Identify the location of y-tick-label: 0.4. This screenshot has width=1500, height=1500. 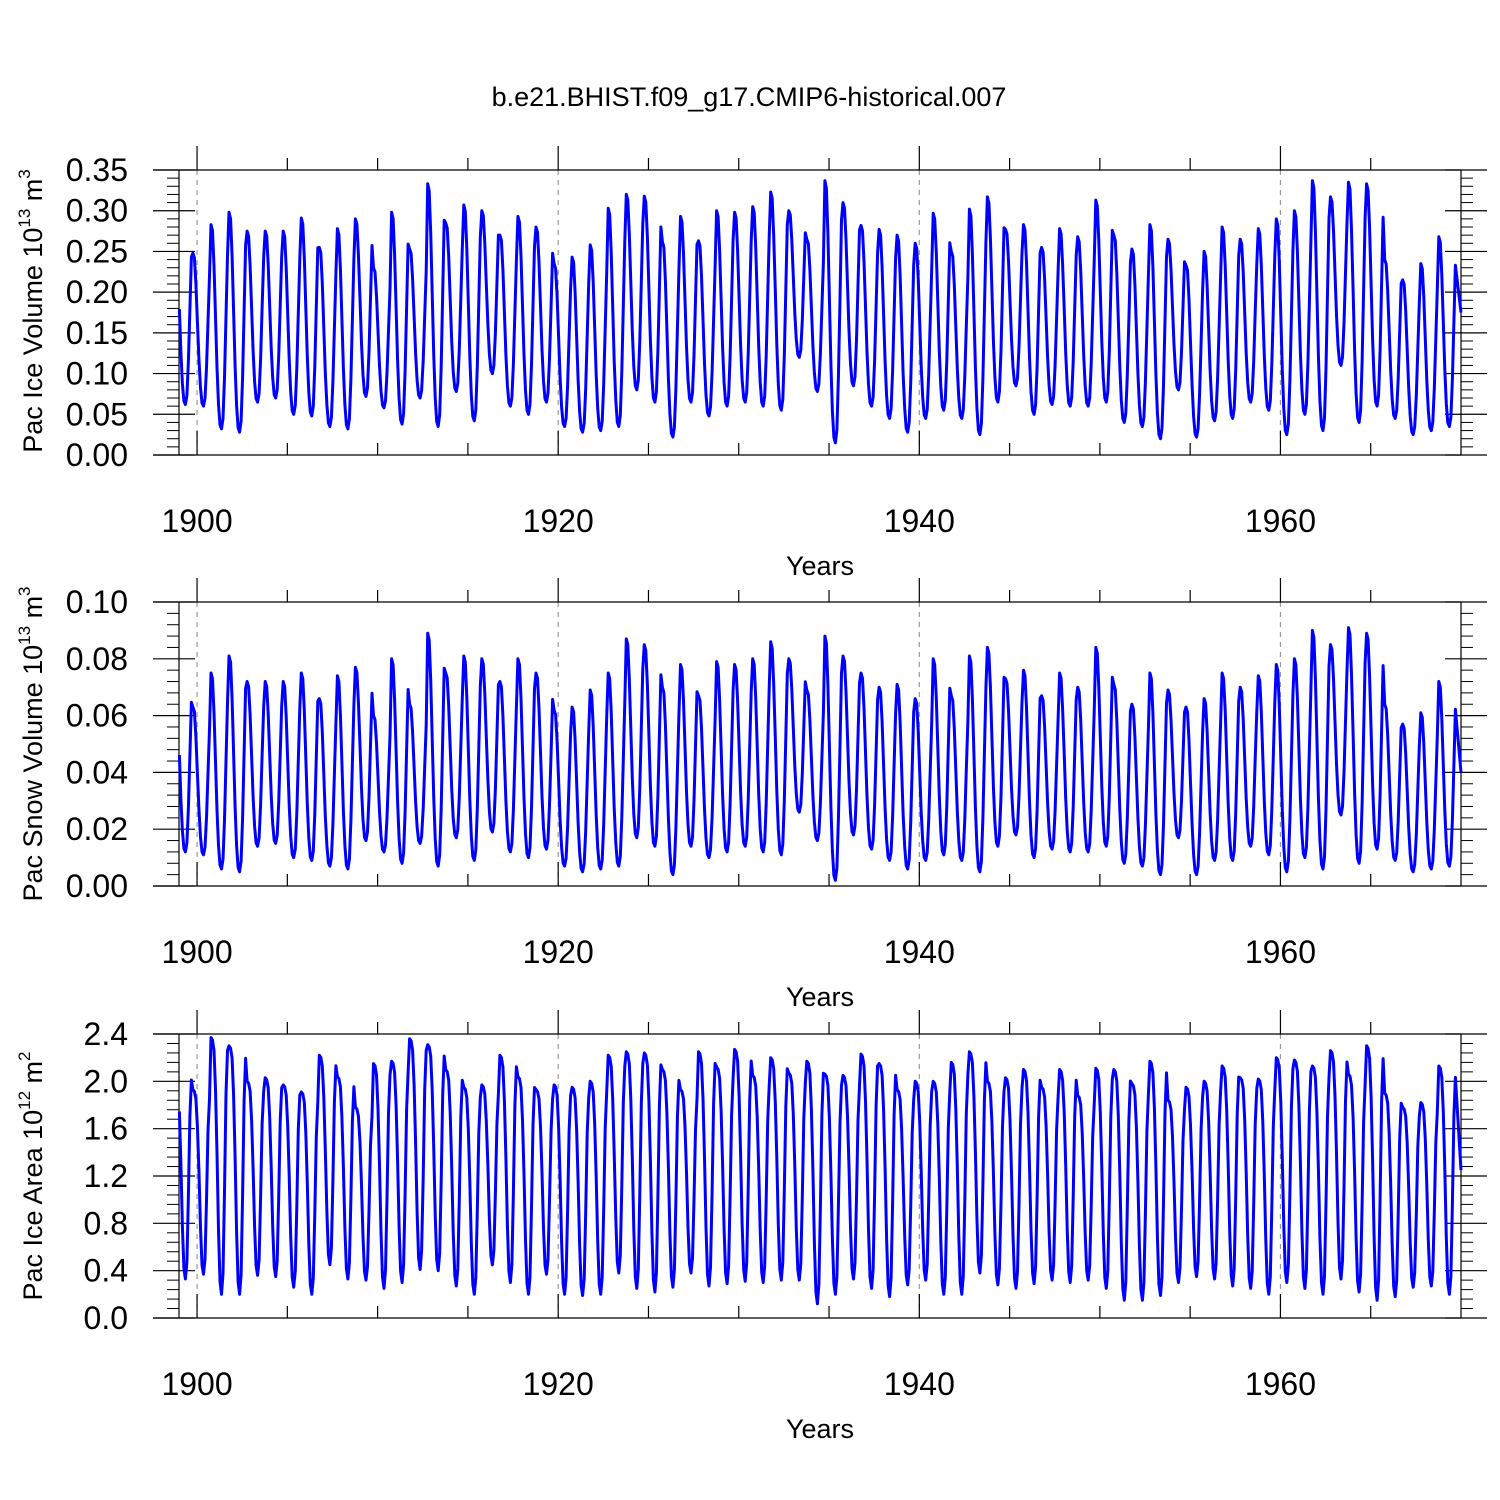
(106, 1271).